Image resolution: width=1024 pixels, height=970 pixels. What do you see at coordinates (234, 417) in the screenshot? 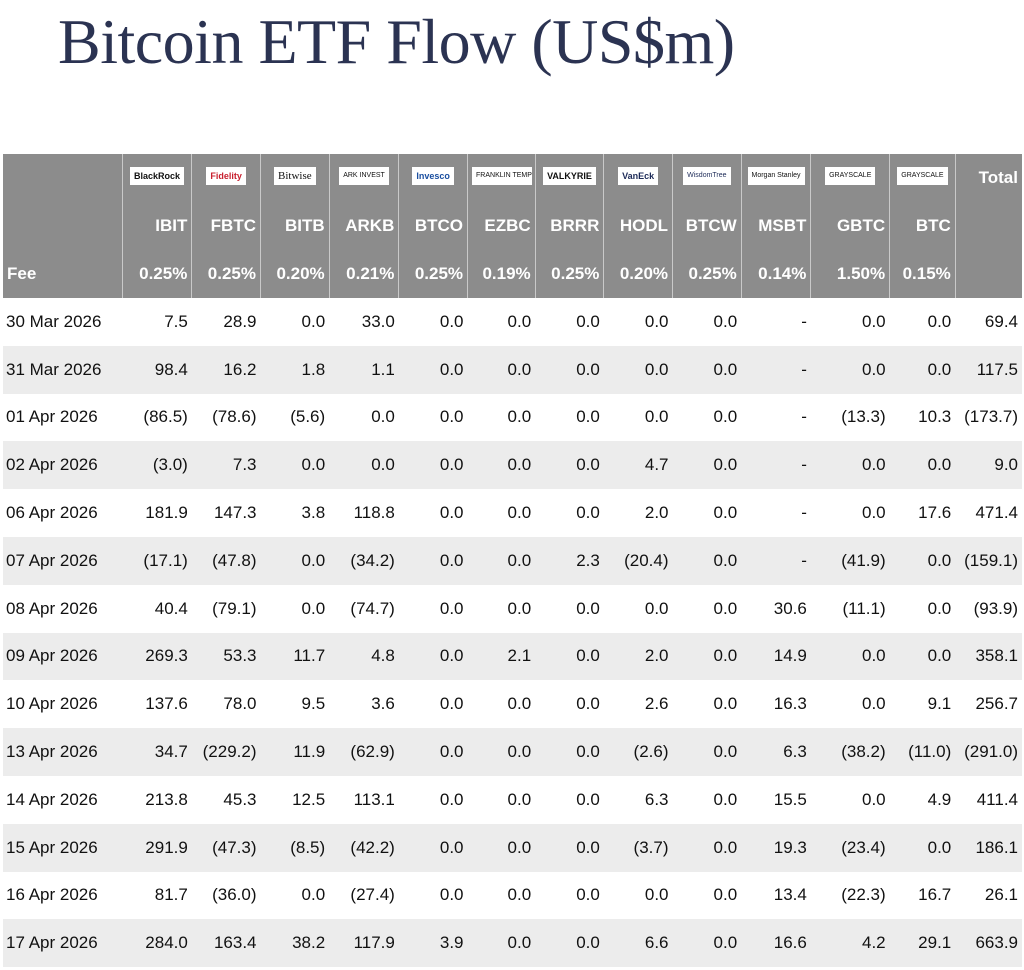
I see `flow-cell: (78.6)` at bounding box center [234, 417].